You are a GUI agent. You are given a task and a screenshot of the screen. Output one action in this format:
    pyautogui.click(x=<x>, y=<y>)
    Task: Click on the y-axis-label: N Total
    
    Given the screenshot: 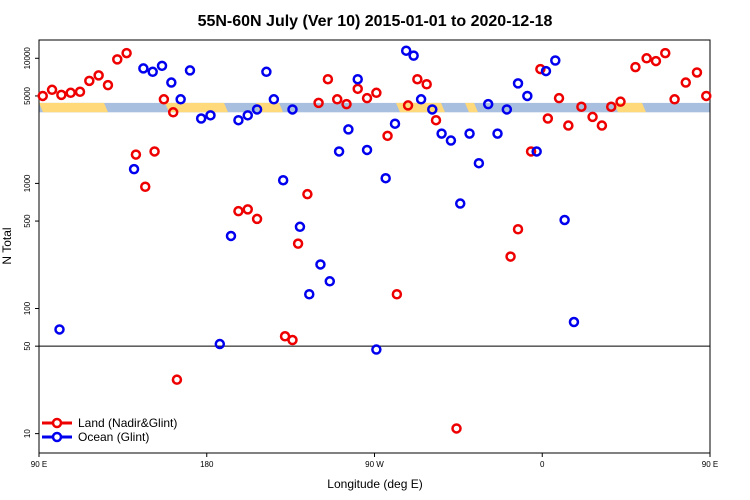 What is the action you would take?
    pyautogui.click(x=7, y=245)
    